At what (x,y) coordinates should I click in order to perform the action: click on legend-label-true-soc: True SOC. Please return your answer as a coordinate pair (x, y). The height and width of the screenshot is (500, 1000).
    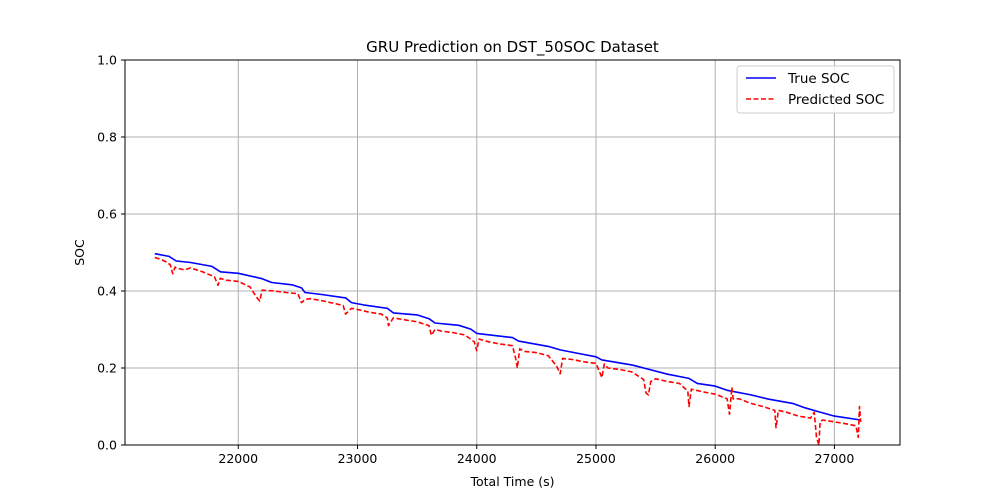
    Looking at the image, I should click on (818, 79).